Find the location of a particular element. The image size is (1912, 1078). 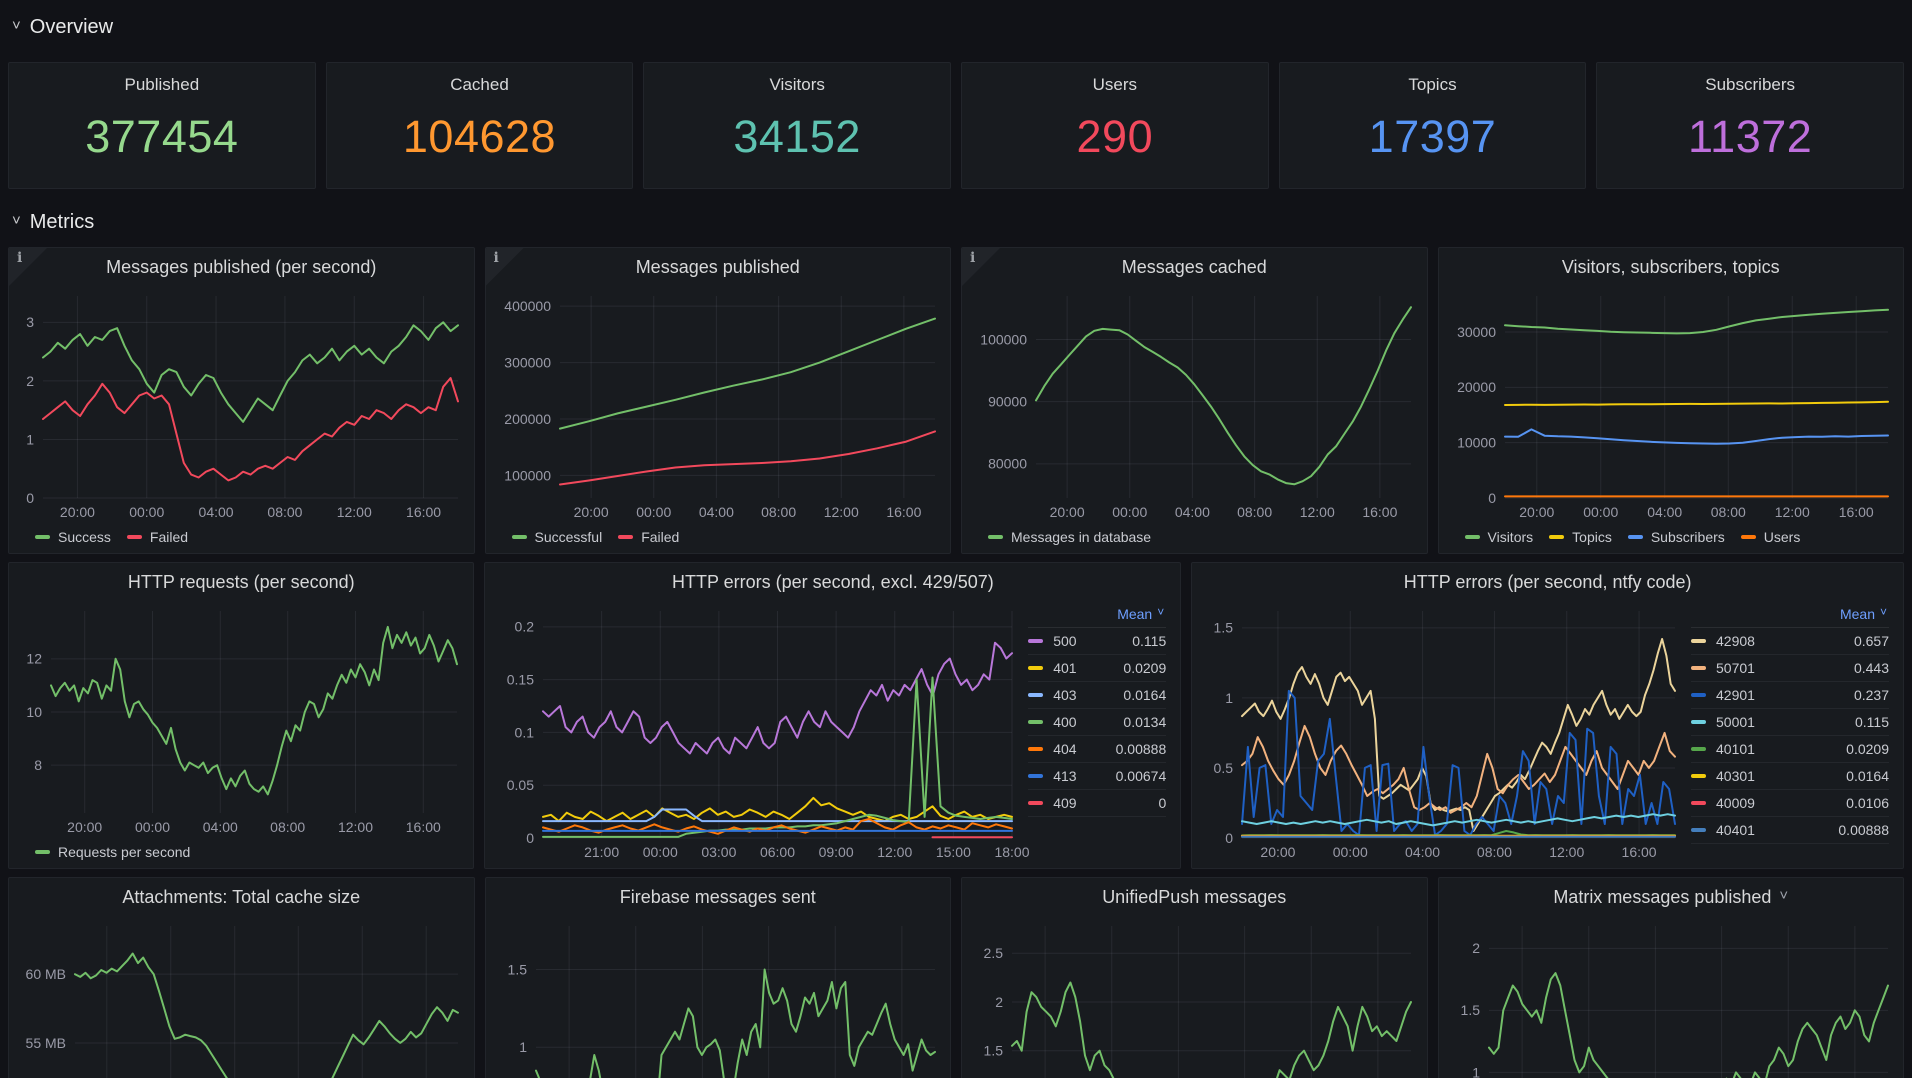

legend-row: 40301 0.0164 is located at coordinates (1790, 776).